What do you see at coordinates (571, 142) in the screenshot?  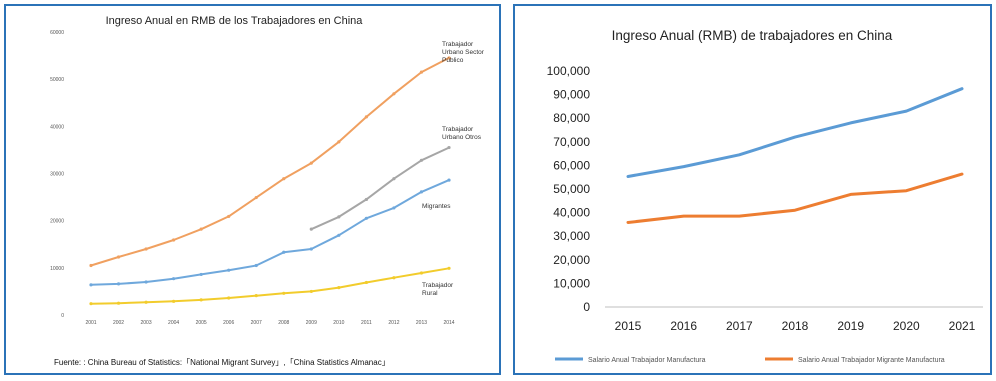 I see `y-tick-label: 70,000` at bounding box center [571, 142].